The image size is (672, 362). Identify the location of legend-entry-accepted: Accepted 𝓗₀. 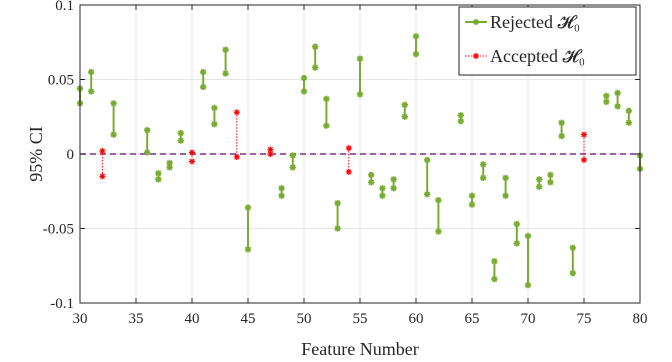
(525, 56).